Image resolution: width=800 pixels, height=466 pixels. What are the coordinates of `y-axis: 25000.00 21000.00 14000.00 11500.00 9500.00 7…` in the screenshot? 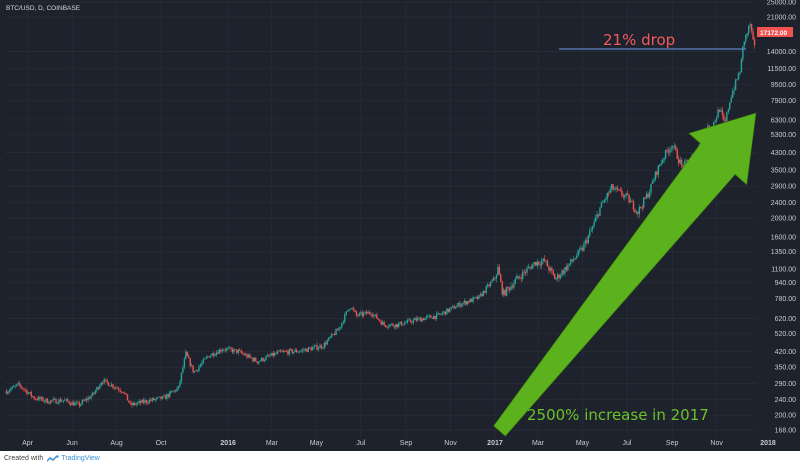 It's located at (781, 217).